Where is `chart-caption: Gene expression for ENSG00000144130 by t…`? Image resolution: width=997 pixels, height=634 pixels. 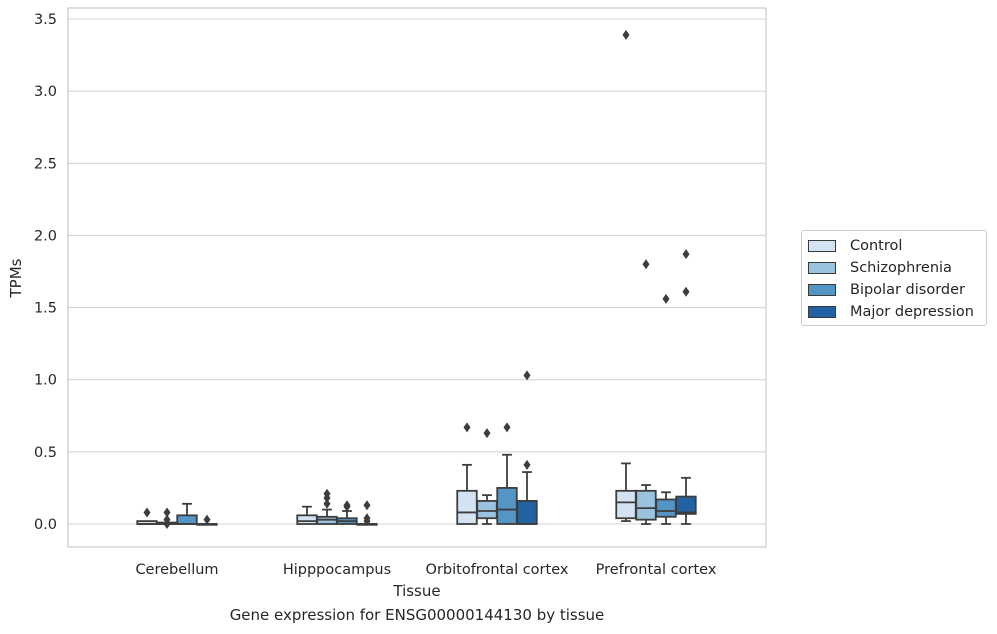
chart-caption: Gene expression for ENSG00000144130 by t… is located at coordinates (417, 615).